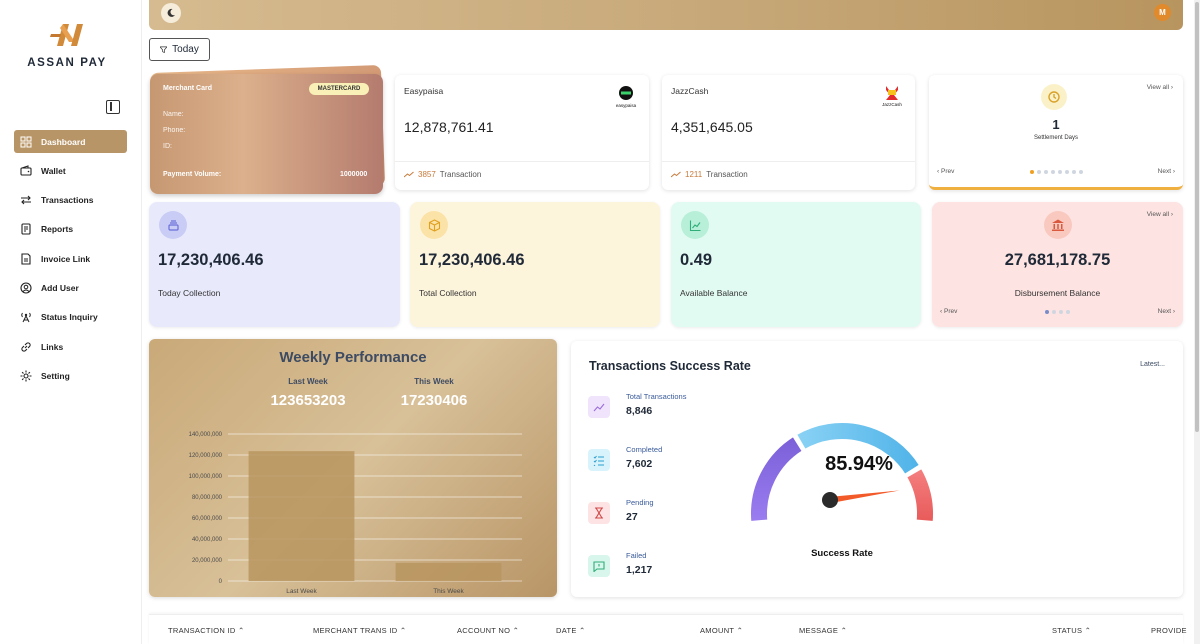 This screenshot has width=1200, height=644. I want to click on settlement-days-value: 1, so click(1056, 124).